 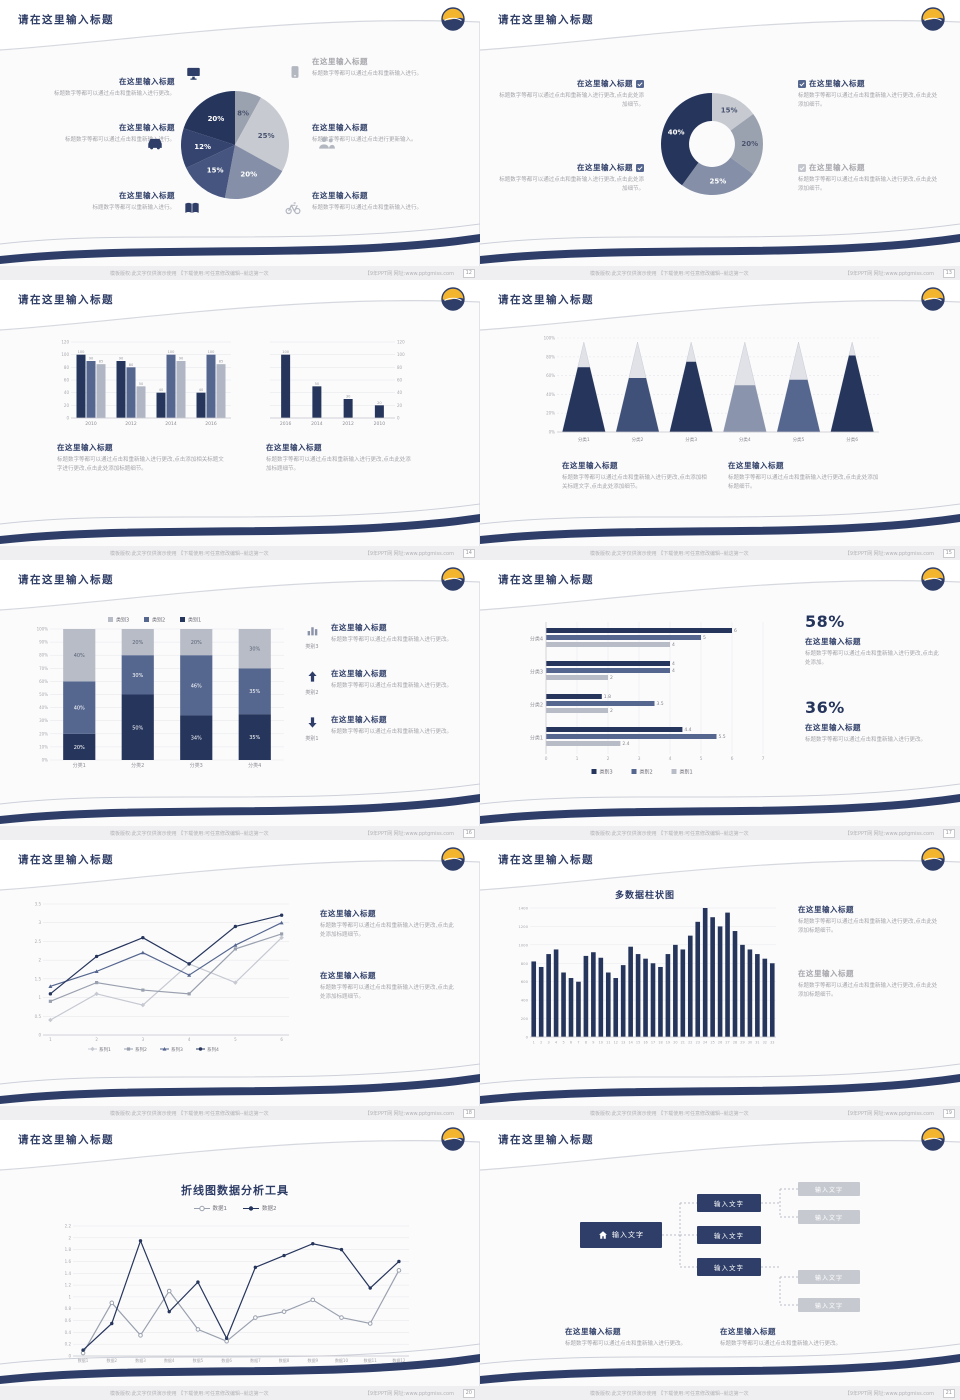 What do you see at coordinates (215, 171) in the screenshot?
I see `svg-text: 15%` at bounding box center [215, 171].